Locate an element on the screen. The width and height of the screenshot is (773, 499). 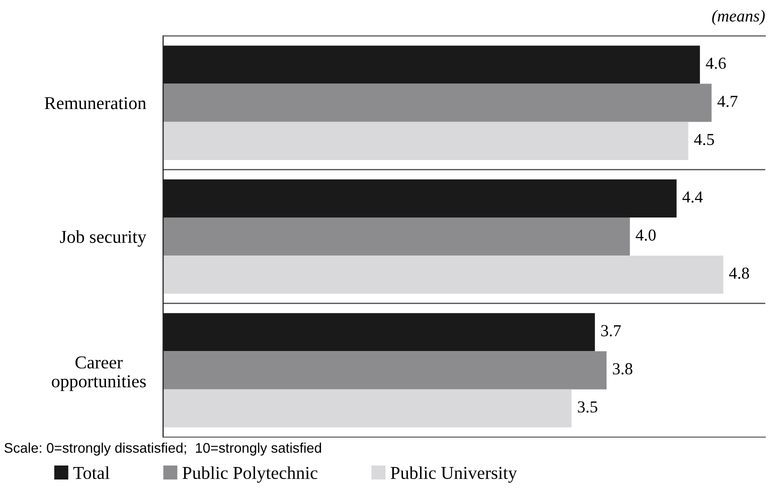
legend-label: Public University is located at coordinates (453, 474).